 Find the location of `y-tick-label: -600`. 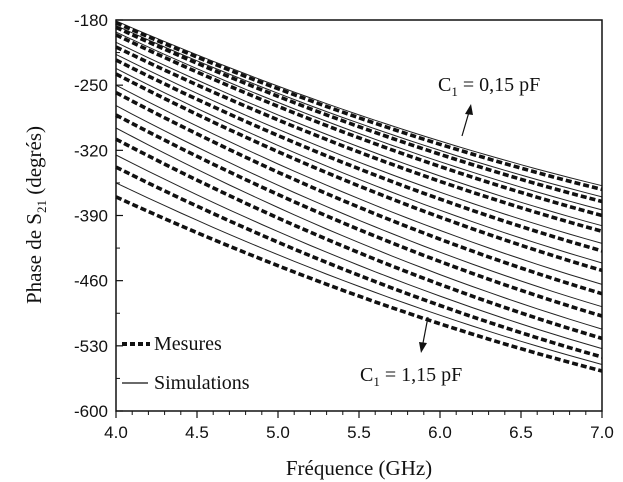

y-tick-label: -600 is located at coordinates (91, 411).